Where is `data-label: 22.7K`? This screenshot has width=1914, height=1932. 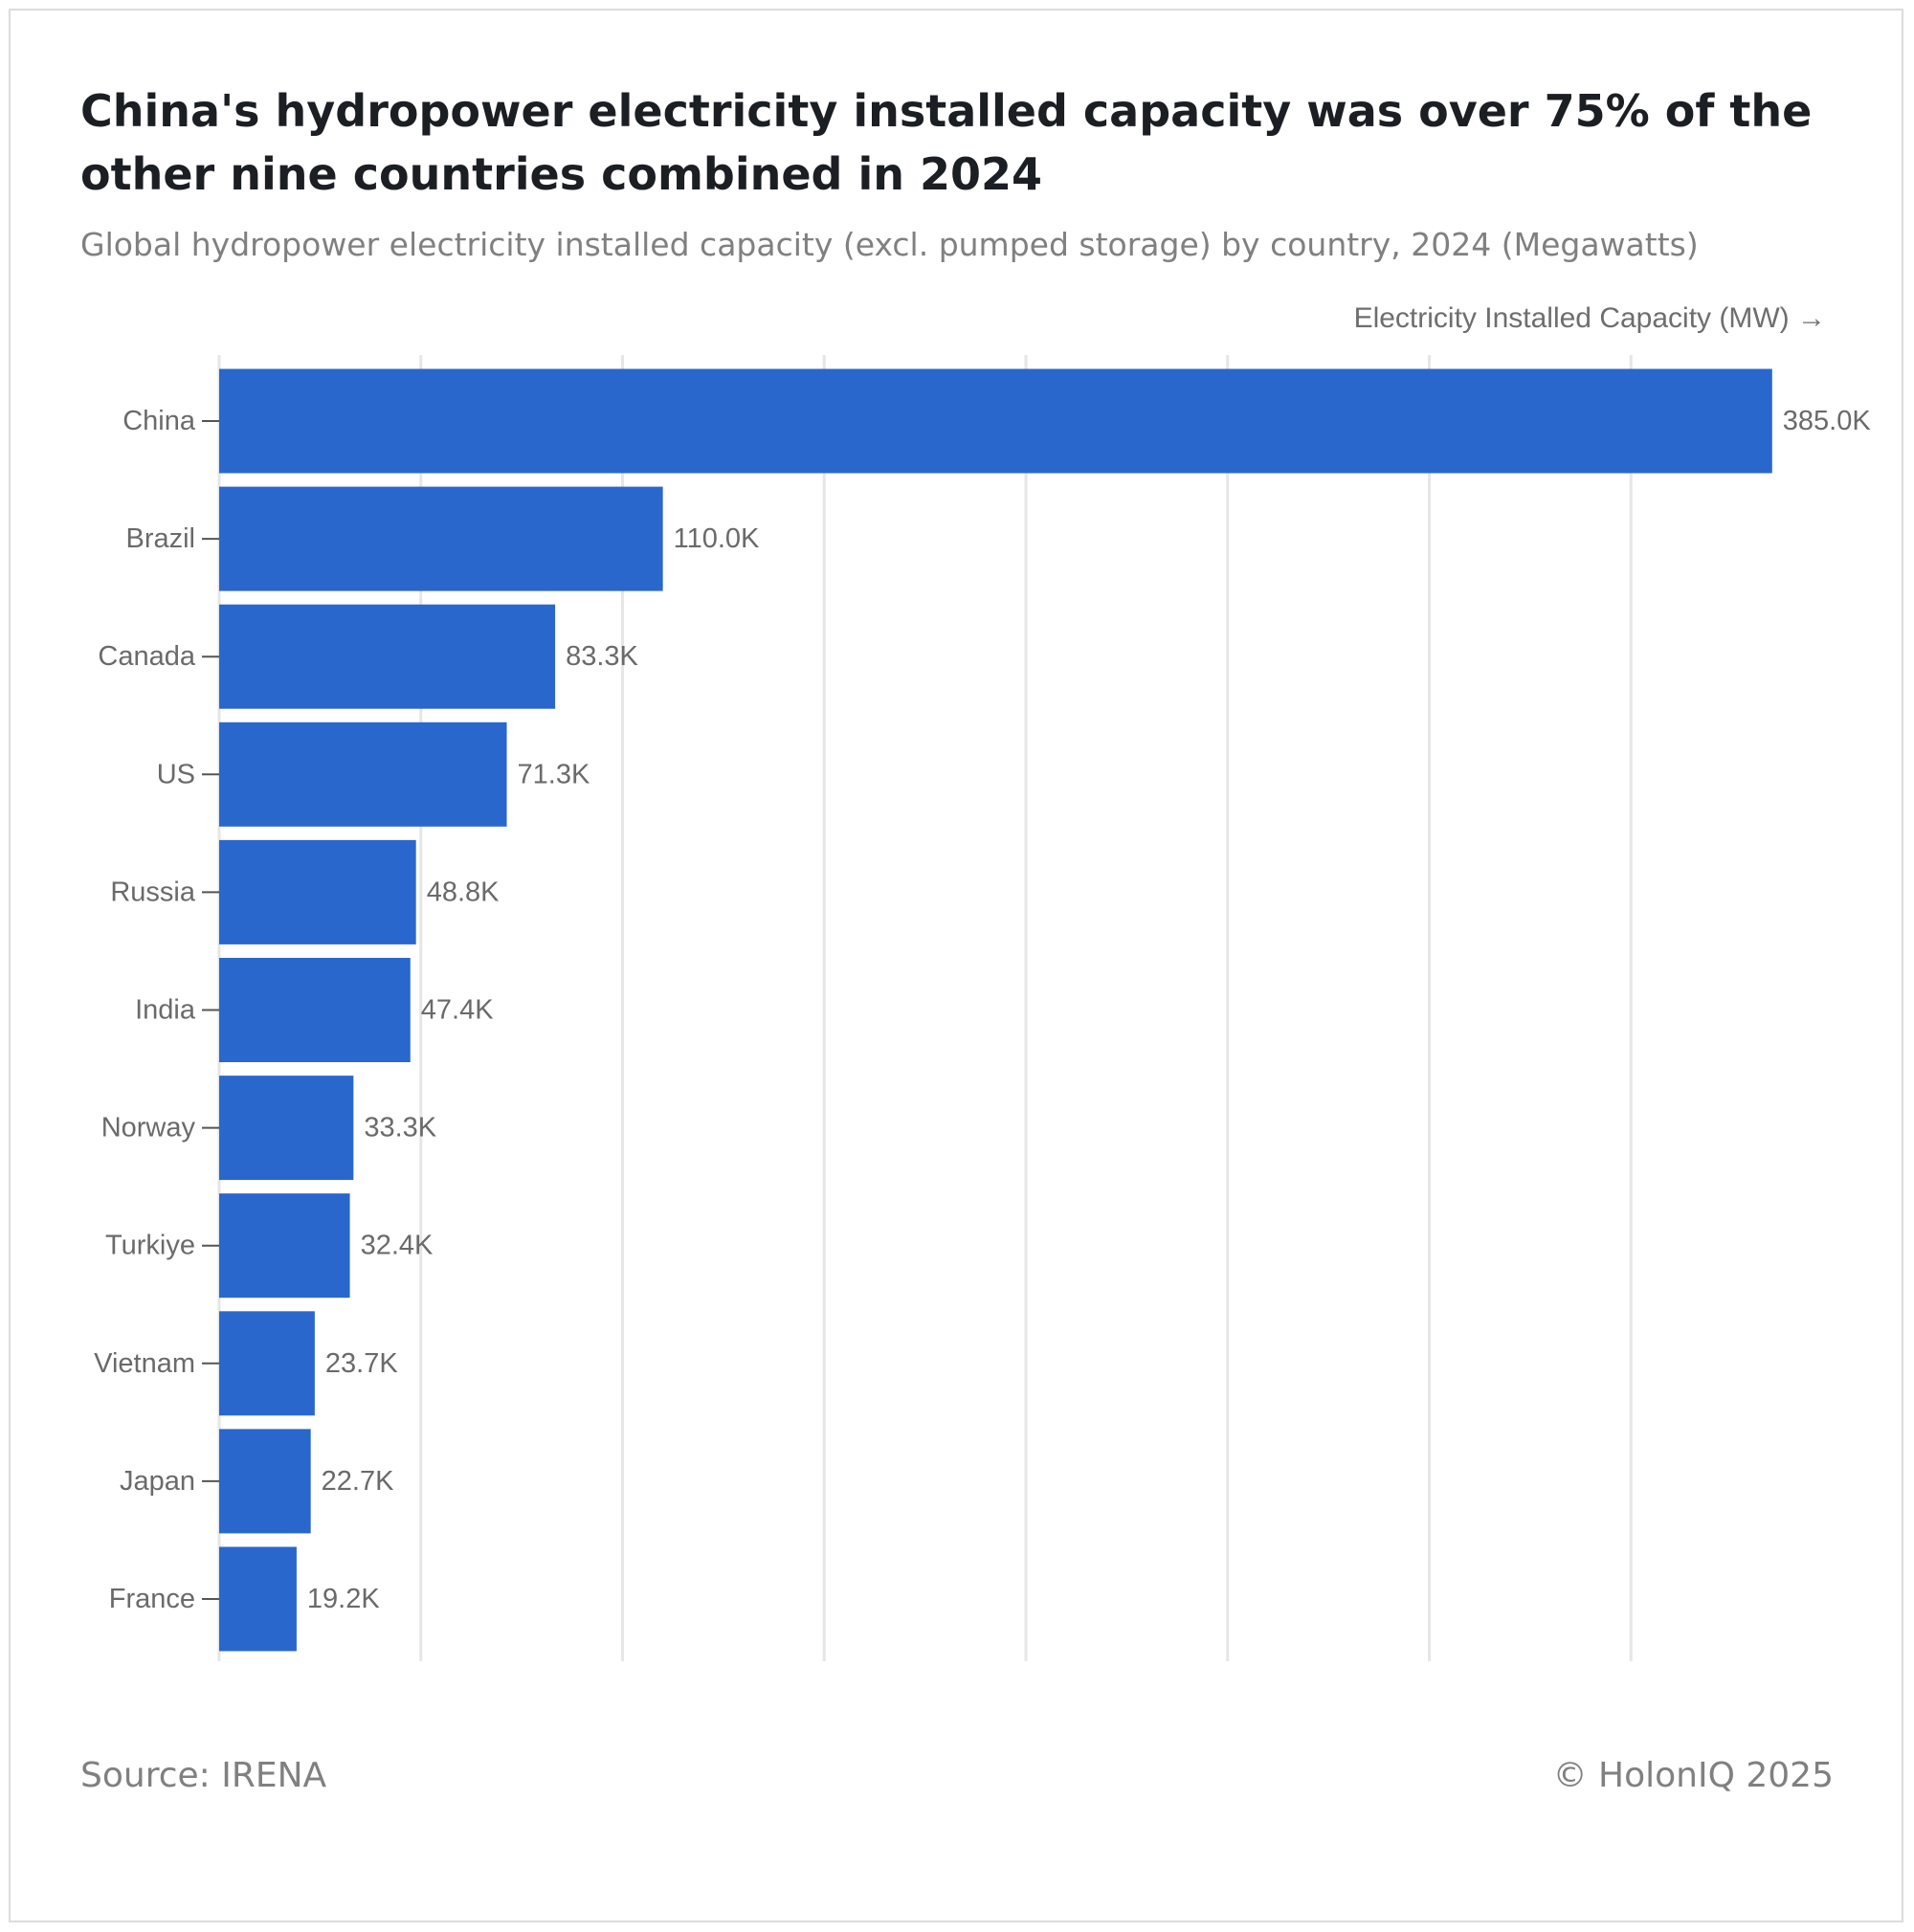
data-label: 22.7K is located at coordinates (358, 1481).